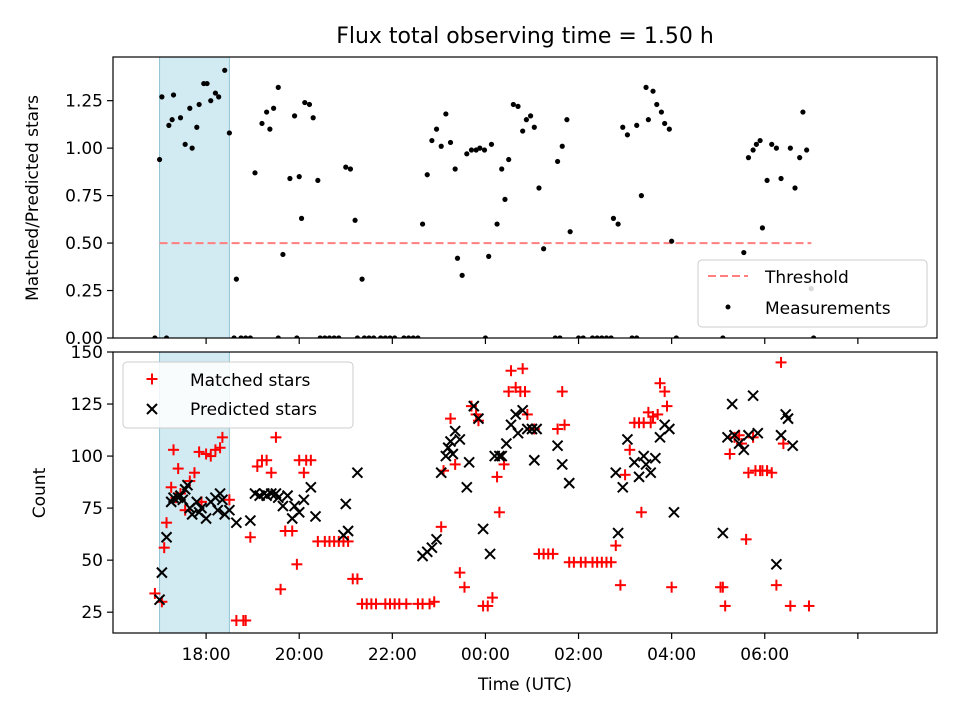 This screenshot has width=960, height=724. I want to click on bottom-x-tick-label: 02:00, so click(578, 655).